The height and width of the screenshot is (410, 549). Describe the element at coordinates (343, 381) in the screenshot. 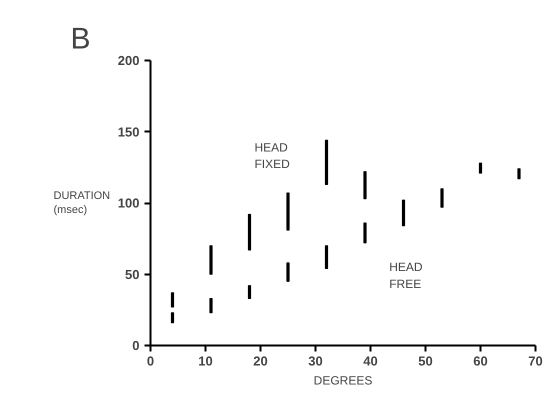

I see `x-axis-title: DEGREES` at that location.